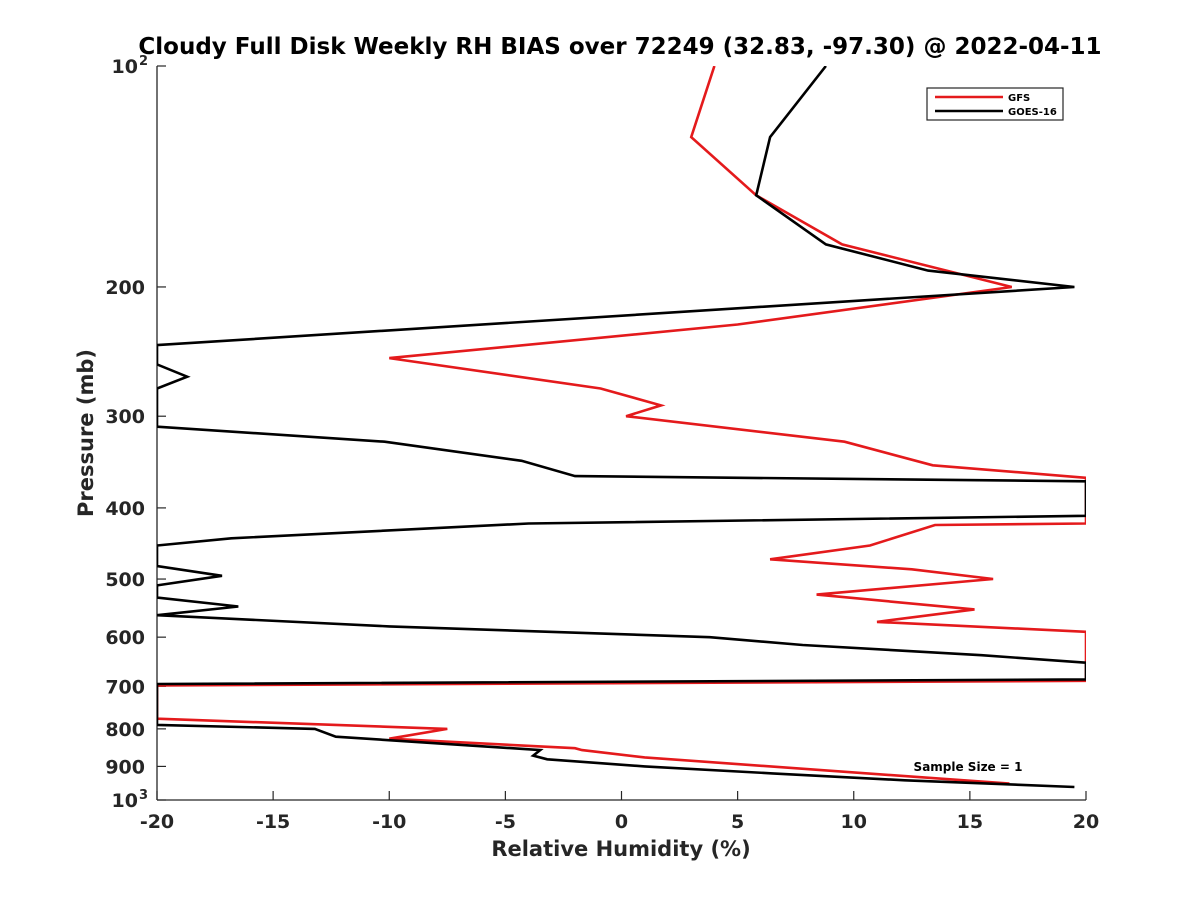  I want to click on y-axis-label: Pressure (mb), so click(86, 433).